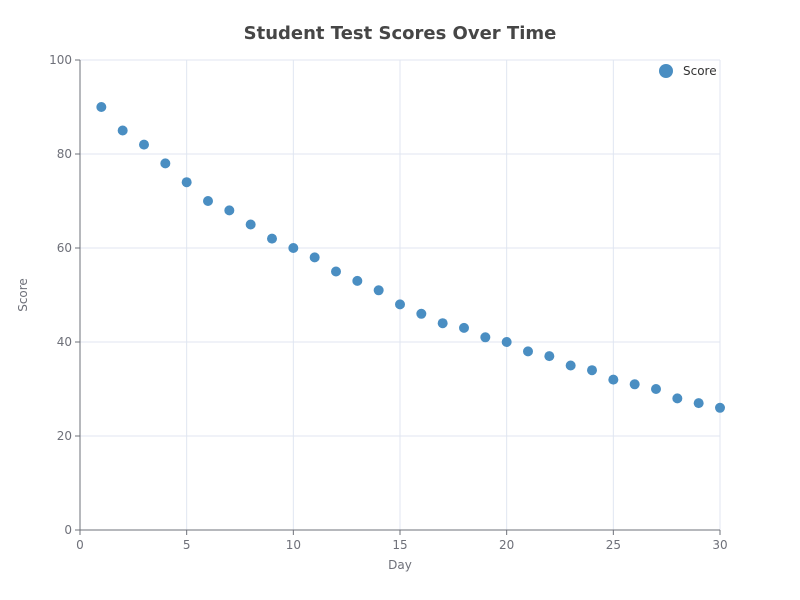 The width and height of the screenshot is (800, 600). What do you see at coordinates (80, 545) in the screenshot?
I see `x-tick-label: 0` at bounding box center [80, 545].